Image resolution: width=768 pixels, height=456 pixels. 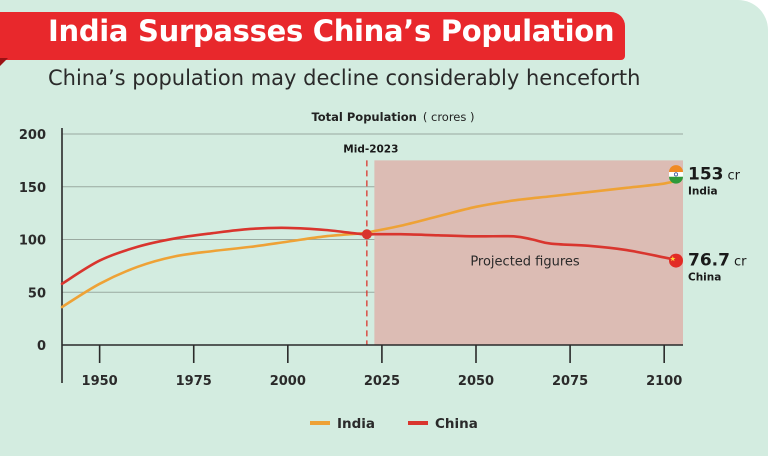 I want to click on china-flag-icon, so click(x=676, y=260).